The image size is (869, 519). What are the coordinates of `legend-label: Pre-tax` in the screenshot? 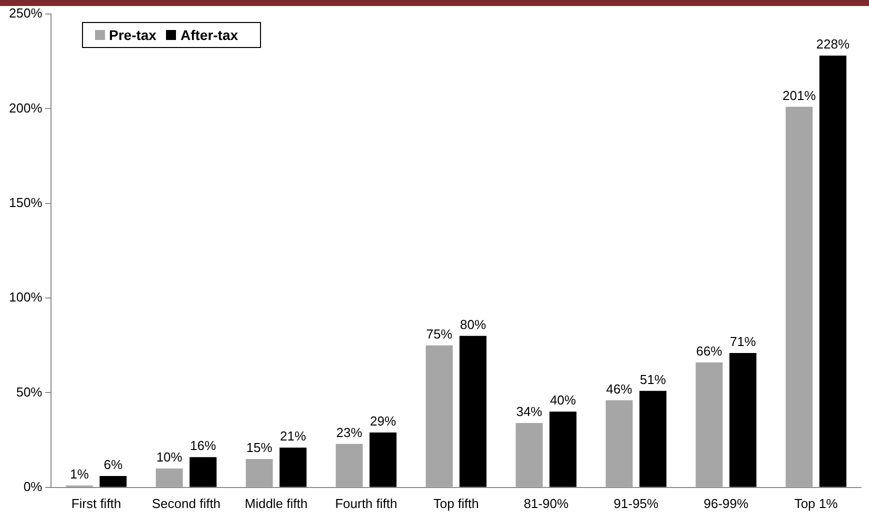 It's located at (132, 35).